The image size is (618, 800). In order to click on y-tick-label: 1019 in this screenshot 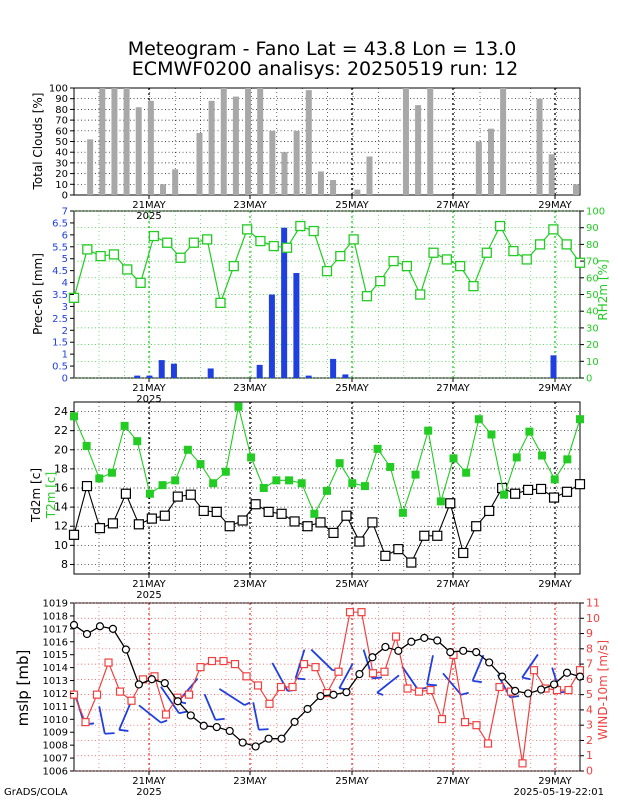, I will do `click(55, 604)`.